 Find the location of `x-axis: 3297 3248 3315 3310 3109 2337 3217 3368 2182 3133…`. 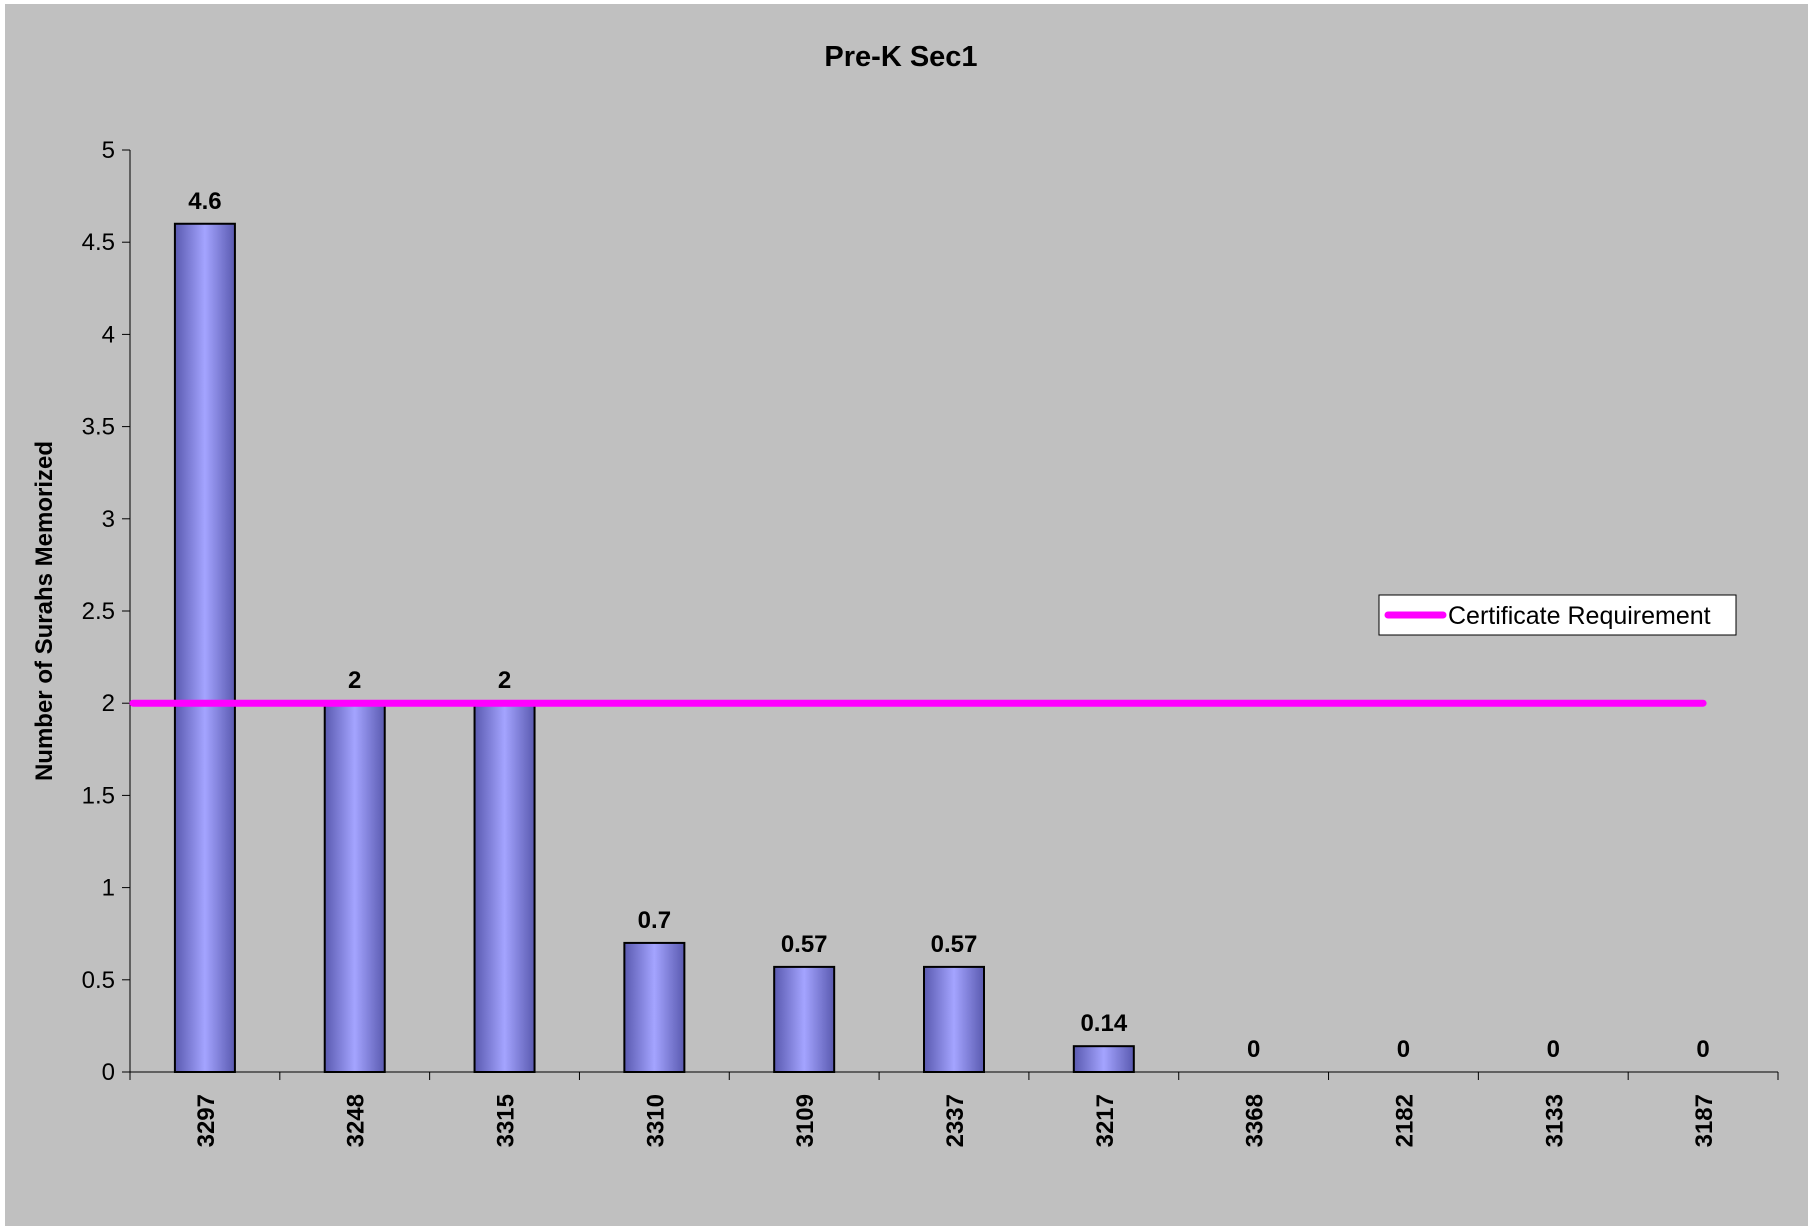

x-axis: 3297 3248 3315 3310 3109 2337 3217 3368 2182 3133… is located at coordinates (954, 1109).